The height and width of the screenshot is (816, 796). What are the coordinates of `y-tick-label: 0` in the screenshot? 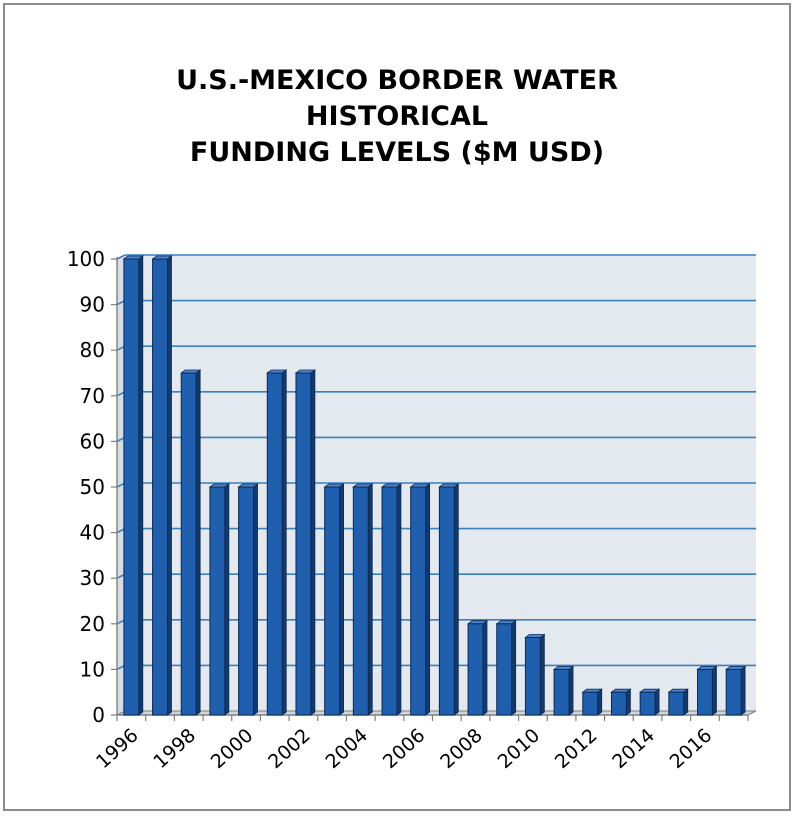 It's located at (98, 715).